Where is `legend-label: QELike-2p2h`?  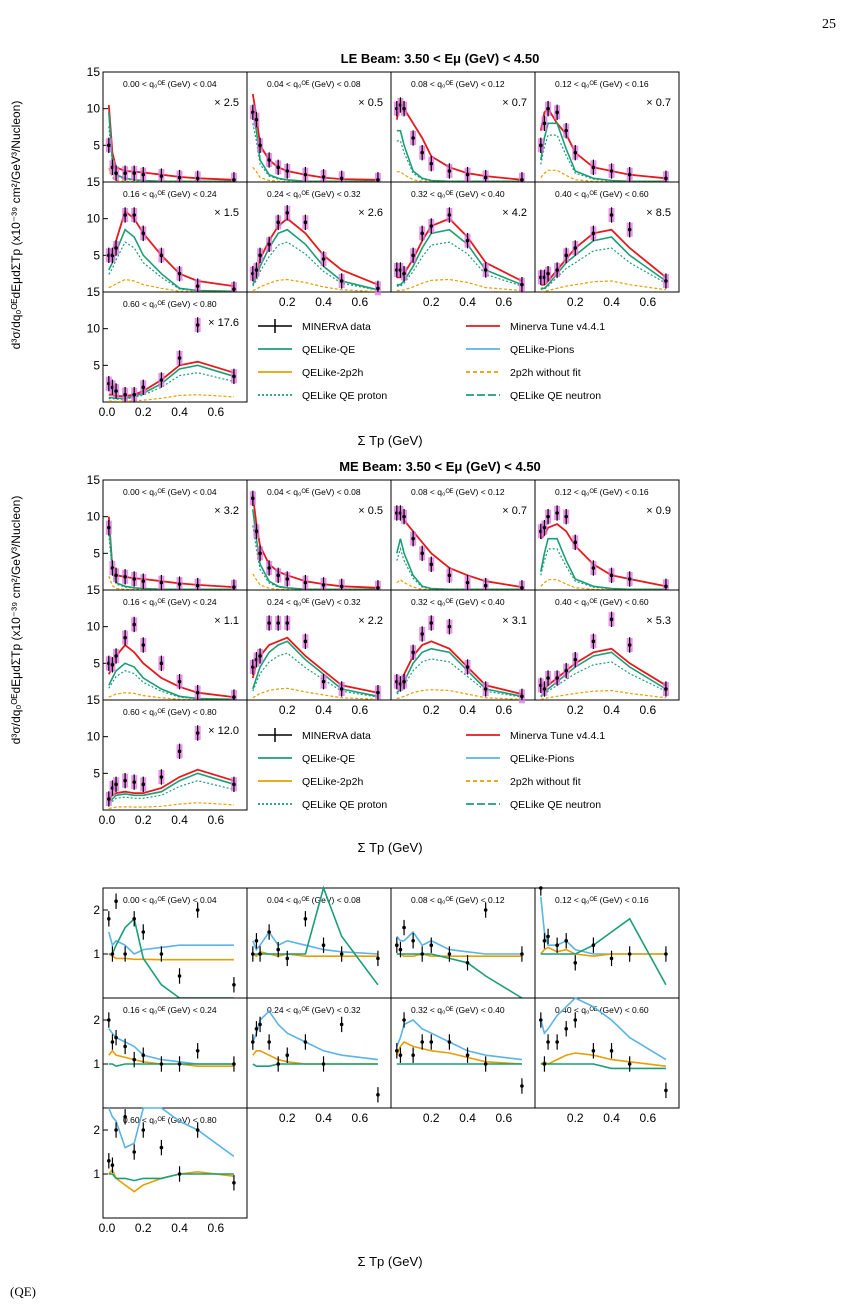
legend-label: QELike-2p2h is located at coordinates (332, 782).